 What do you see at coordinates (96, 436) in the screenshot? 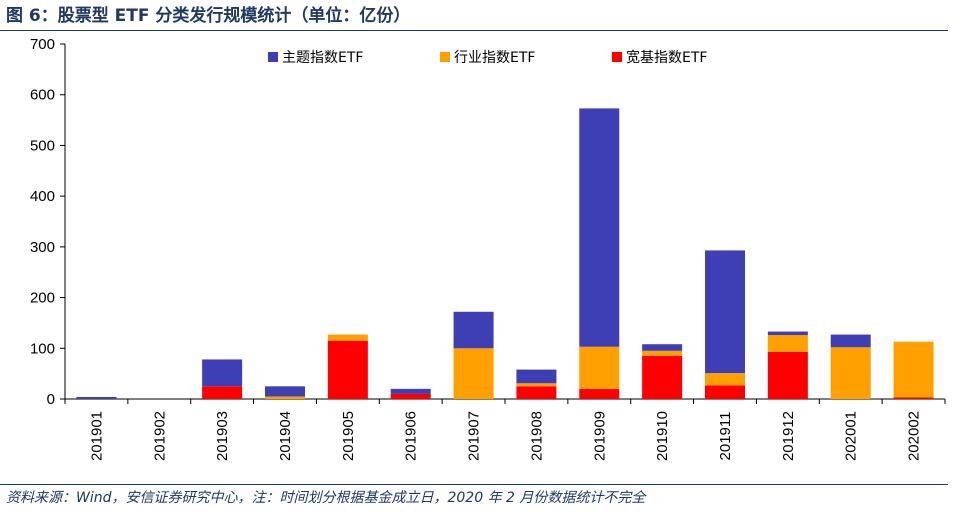
I see `x-tick-label: 201901` at bounding box center [96, 436].